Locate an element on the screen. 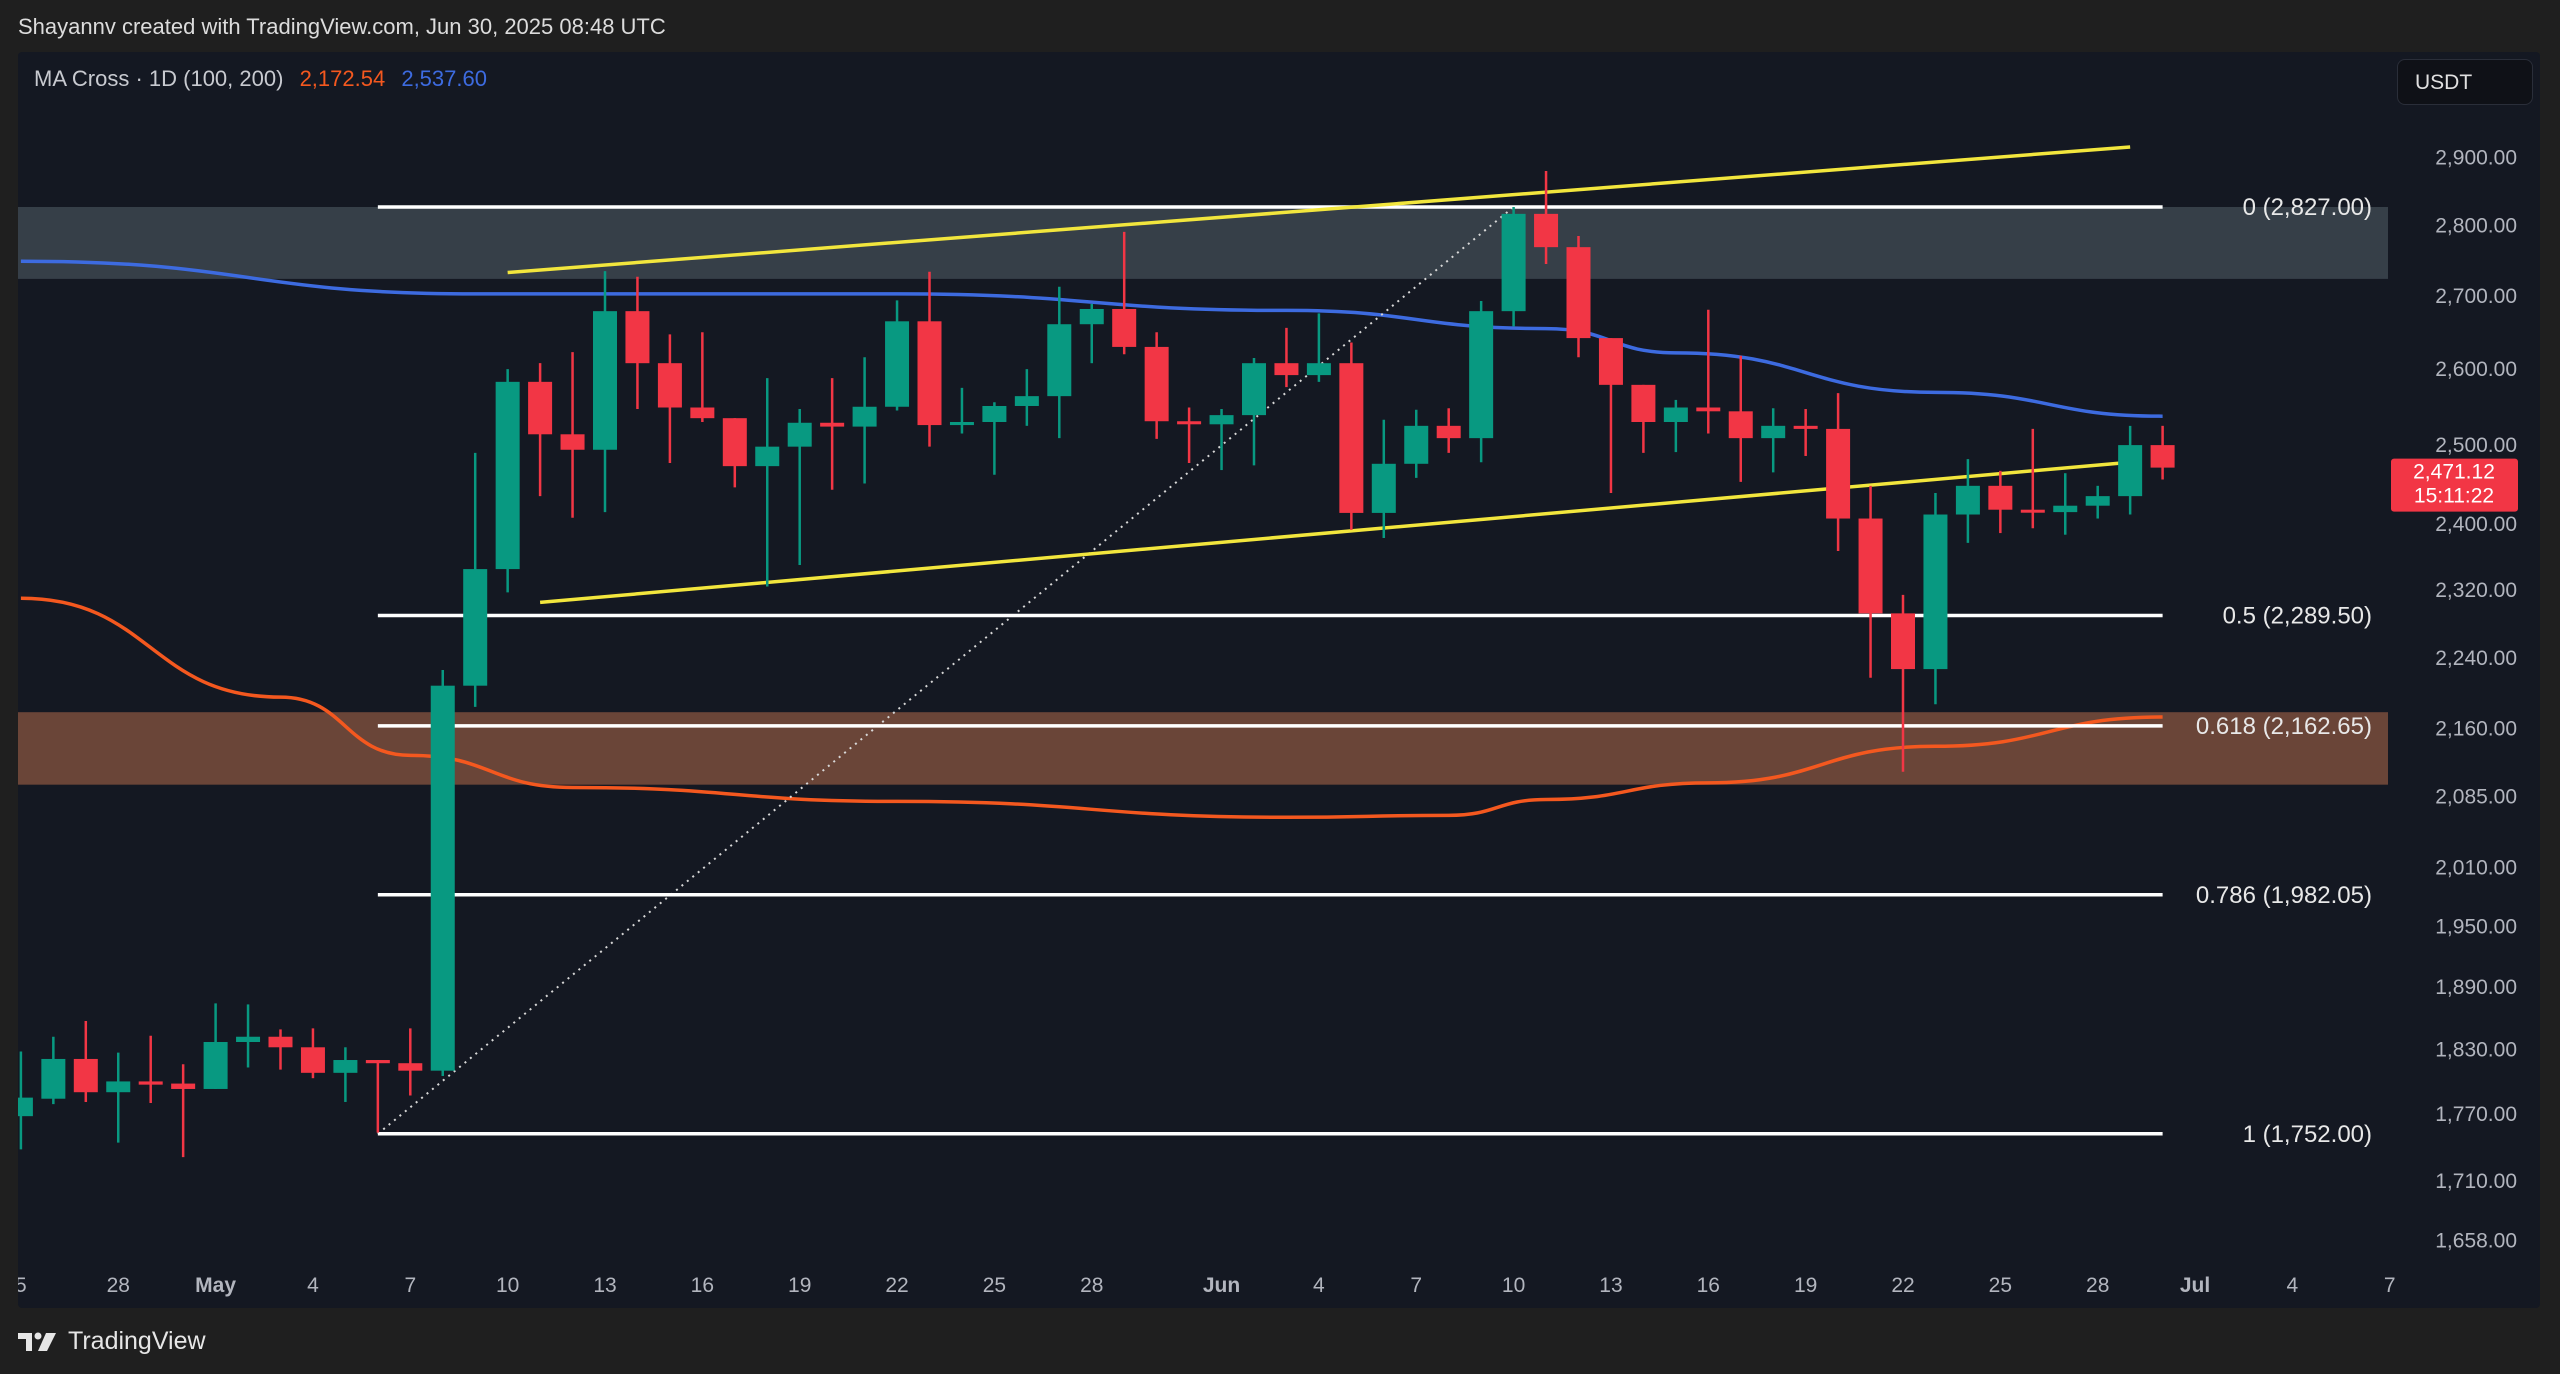  price-tick-label: 2,700.00 is located at coordinates (2476, 296).